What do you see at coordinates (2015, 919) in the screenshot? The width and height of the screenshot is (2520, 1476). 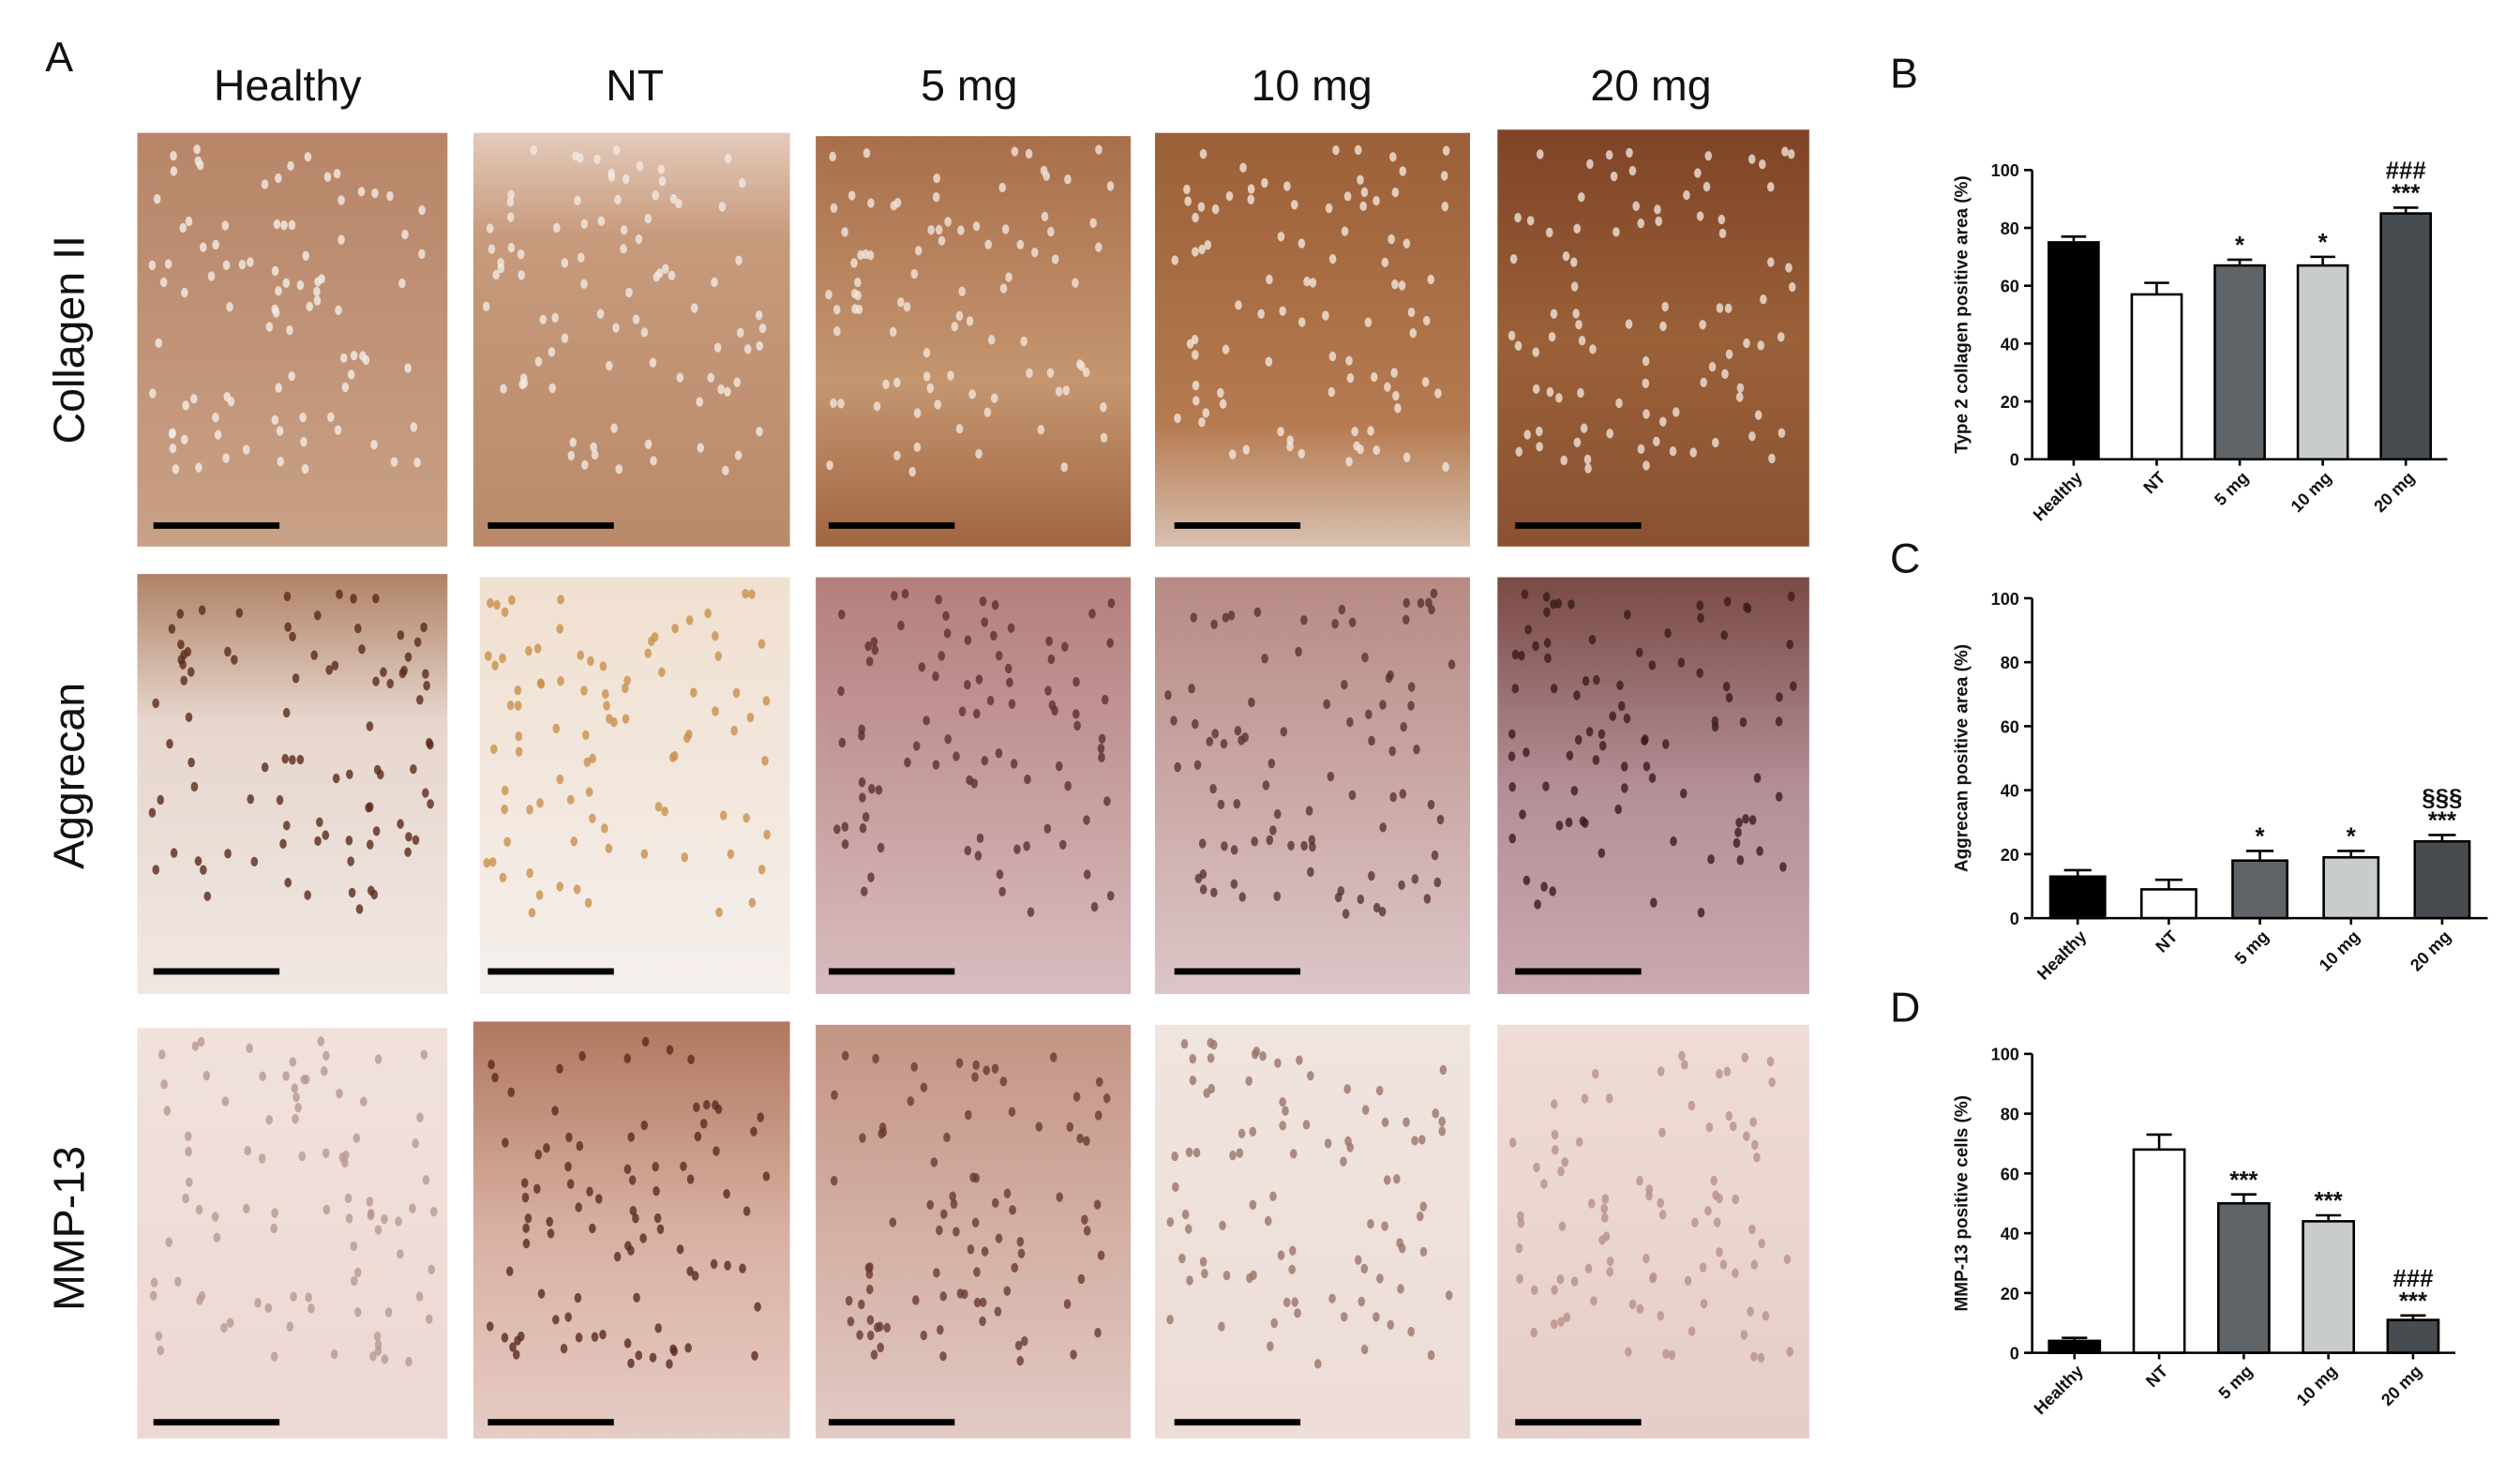 I see `y-tick-label: 0` at bounding box center [2015, 919].